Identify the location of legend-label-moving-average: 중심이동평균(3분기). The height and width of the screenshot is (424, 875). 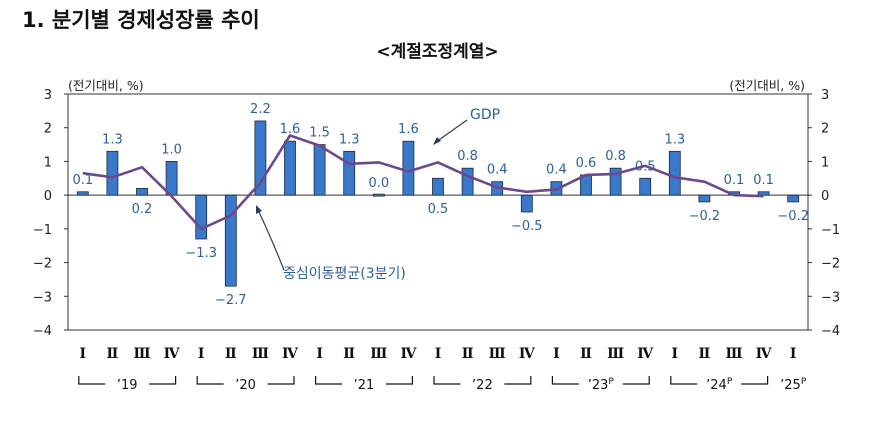
(344, 274).